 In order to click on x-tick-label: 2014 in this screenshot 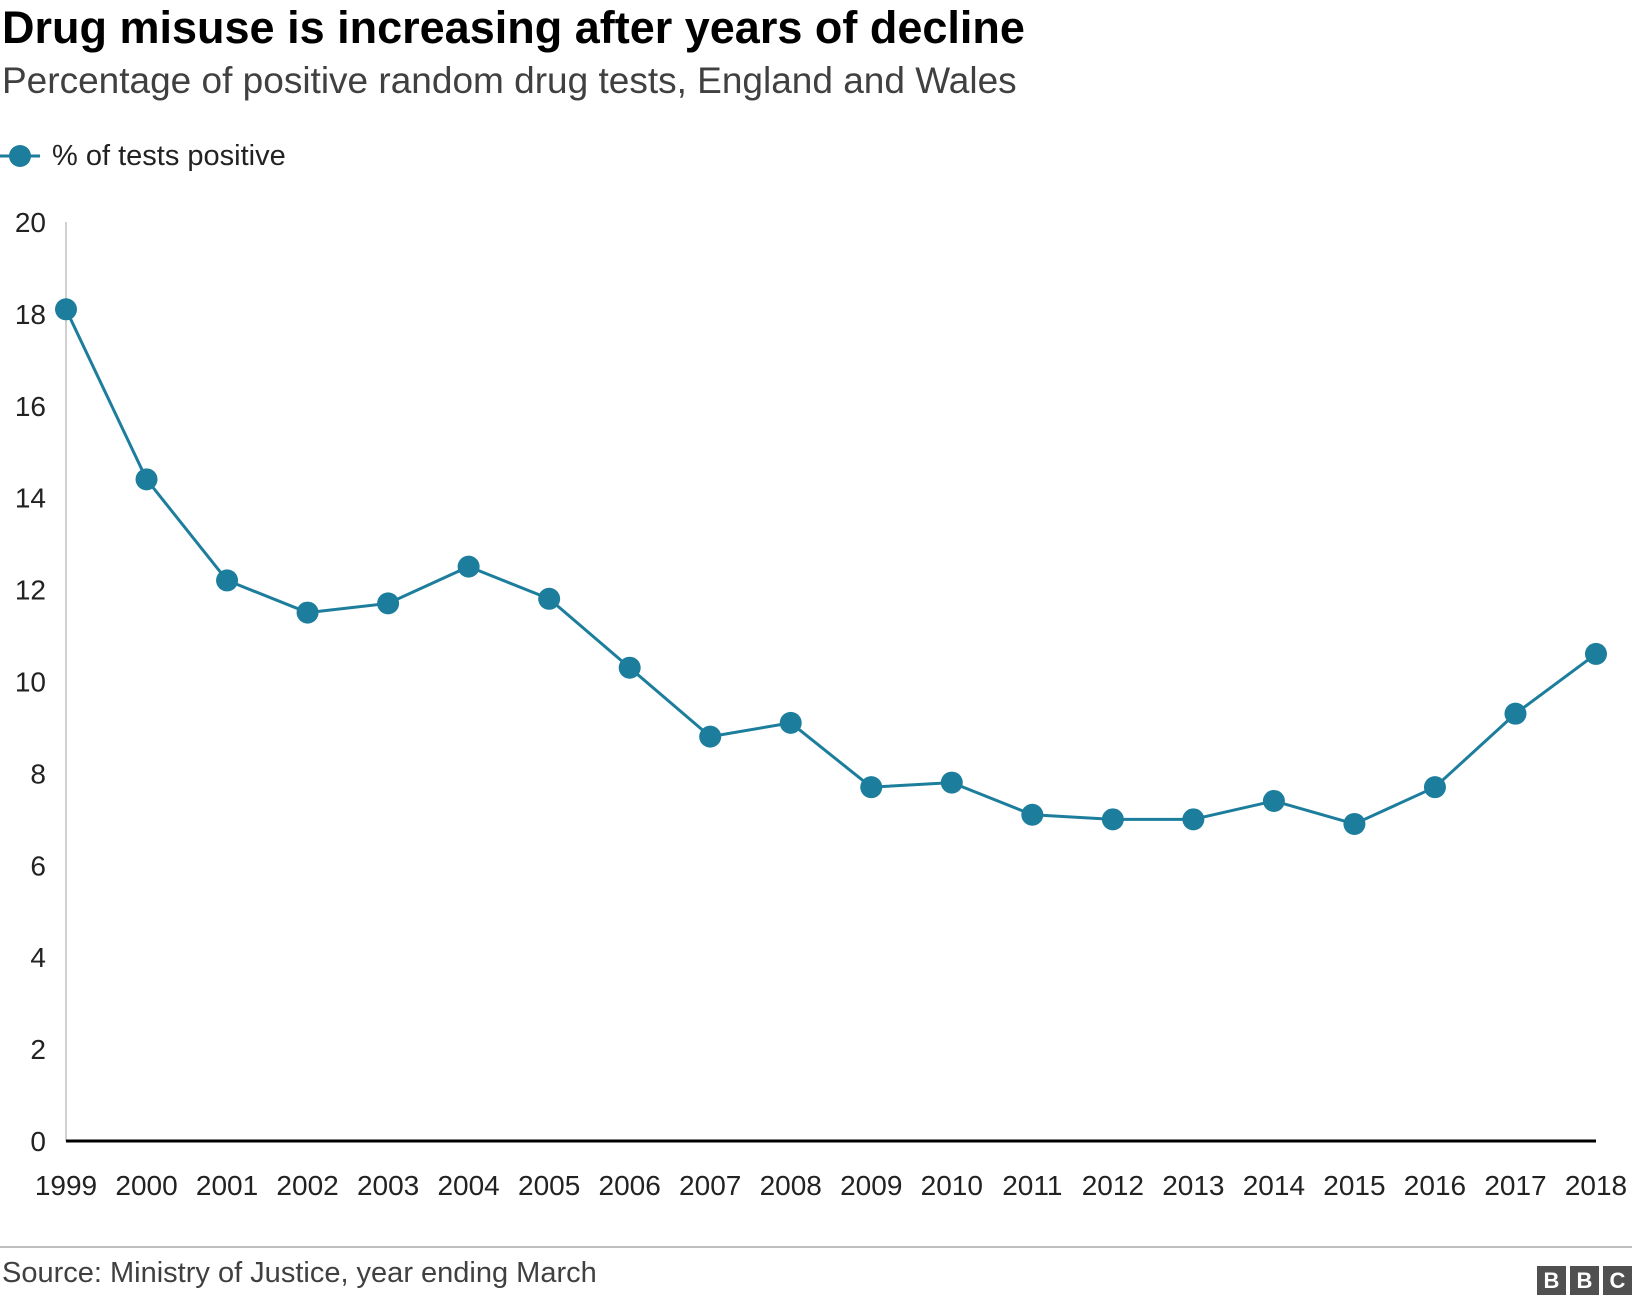, I will do `click(1274, 1185)`.